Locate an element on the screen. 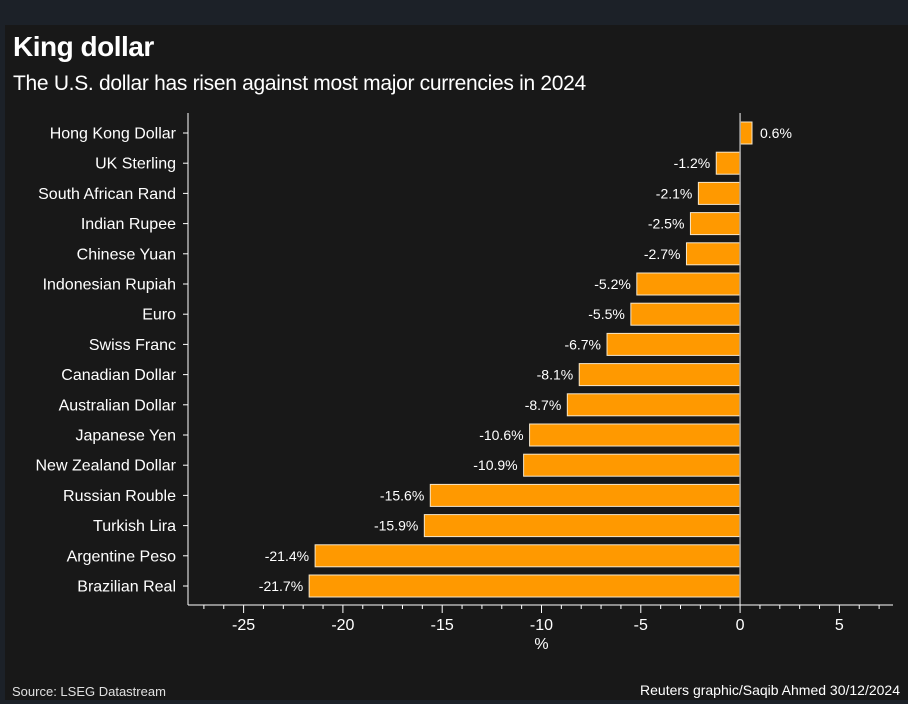 The height and width of the screenshot is (704, 908). category-label: UK Sterling is located at coordinates (135, 164).